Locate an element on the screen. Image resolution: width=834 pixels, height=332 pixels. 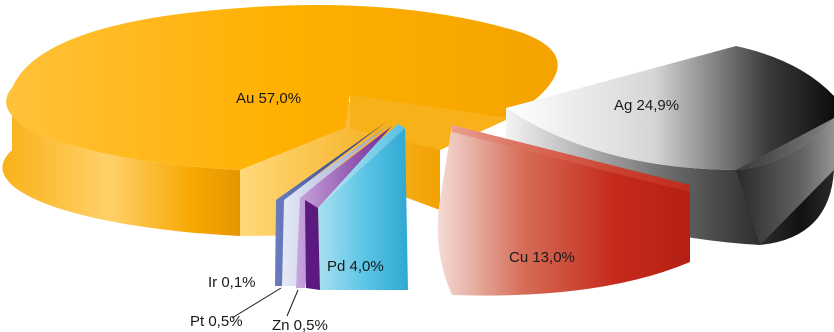
slice-pt is located at coordinates (336, 205).